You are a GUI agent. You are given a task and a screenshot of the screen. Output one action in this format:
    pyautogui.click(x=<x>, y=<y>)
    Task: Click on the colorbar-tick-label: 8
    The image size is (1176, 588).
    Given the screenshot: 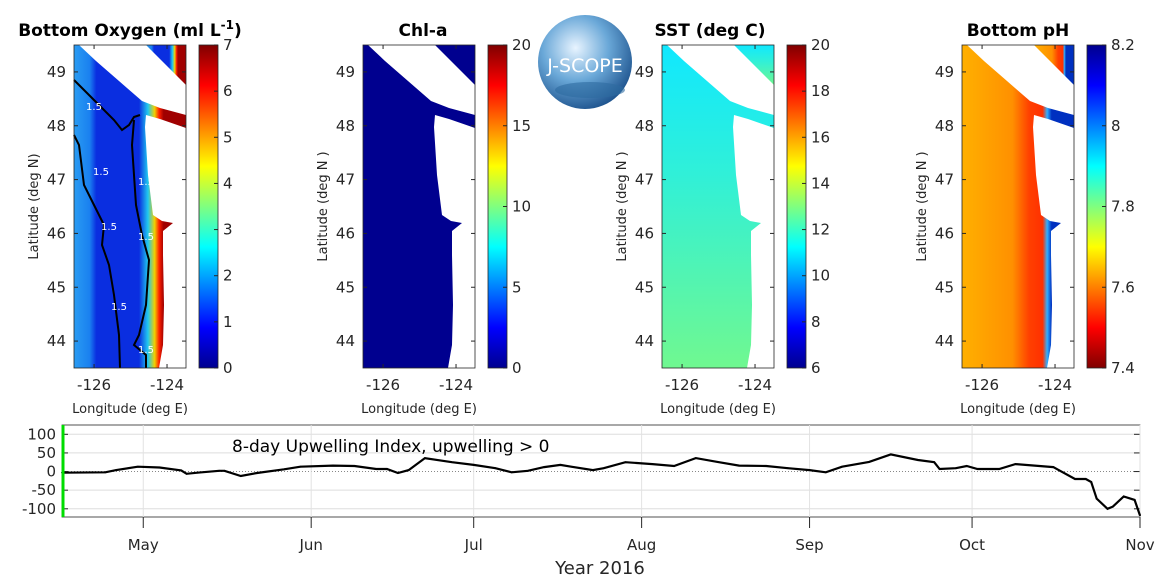 What is the action you would take?
    pyautogui.click(x=816, y=322)
    